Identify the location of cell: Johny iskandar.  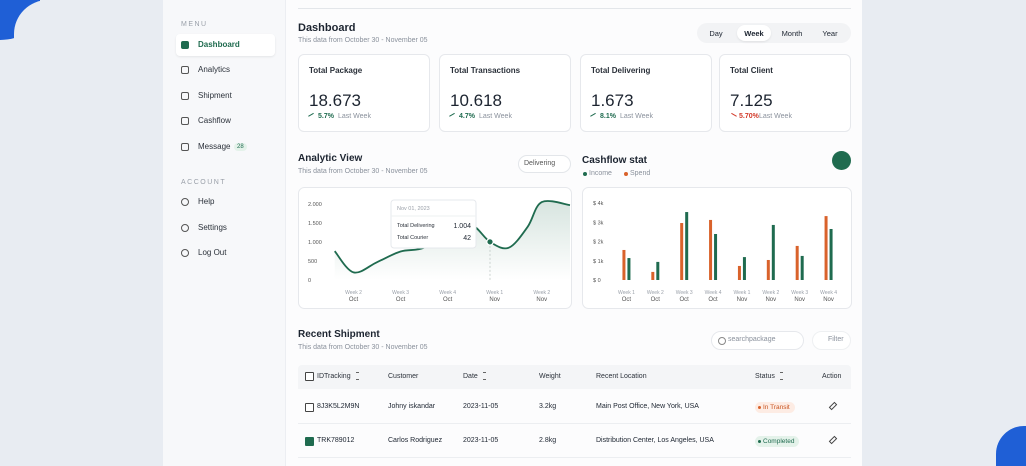
(412, 406).